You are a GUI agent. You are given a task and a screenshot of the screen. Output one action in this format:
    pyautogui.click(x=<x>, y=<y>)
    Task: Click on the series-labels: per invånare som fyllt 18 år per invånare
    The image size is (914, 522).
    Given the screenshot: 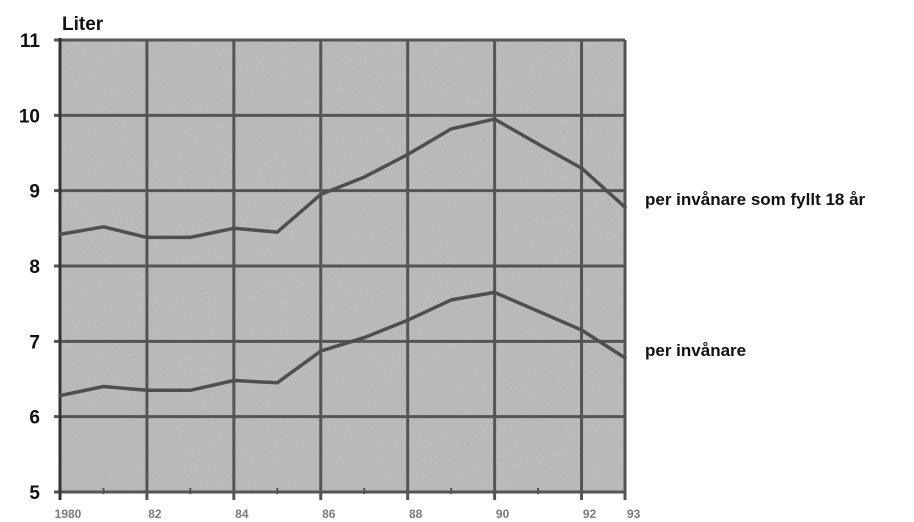 What is the action you would take?
    pyautogui.click(x=755, y=275)
    